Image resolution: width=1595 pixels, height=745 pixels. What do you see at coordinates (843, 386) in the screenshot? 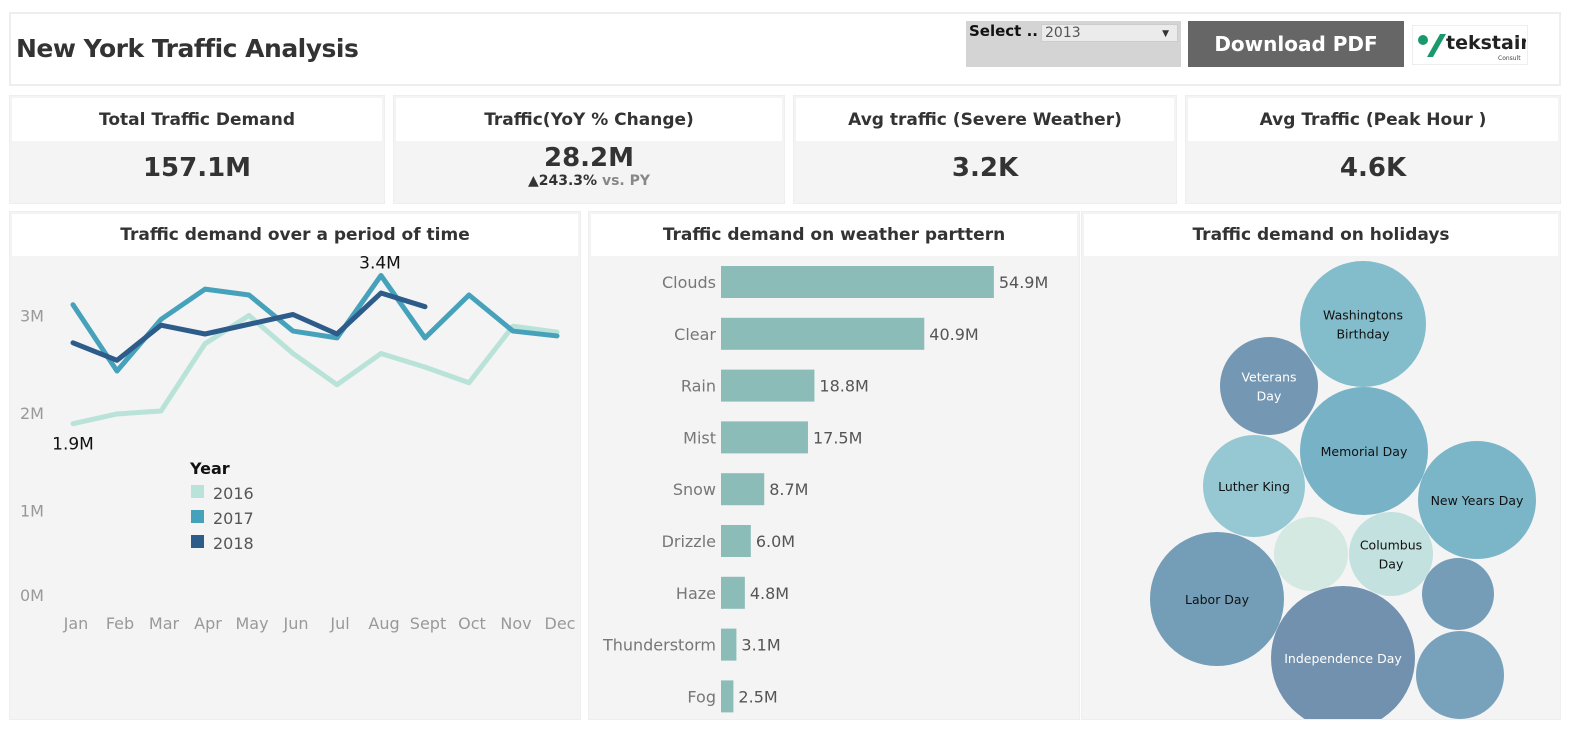
I see `data-label: 18.8M` at bounding box center [843, 386].